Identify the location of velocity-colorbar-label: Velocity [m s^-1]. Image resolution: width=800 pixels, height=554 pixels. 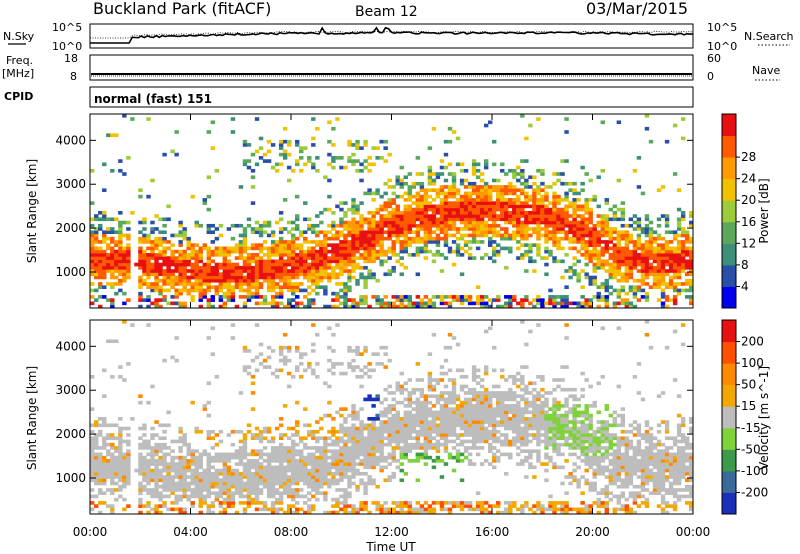
(764, 418).